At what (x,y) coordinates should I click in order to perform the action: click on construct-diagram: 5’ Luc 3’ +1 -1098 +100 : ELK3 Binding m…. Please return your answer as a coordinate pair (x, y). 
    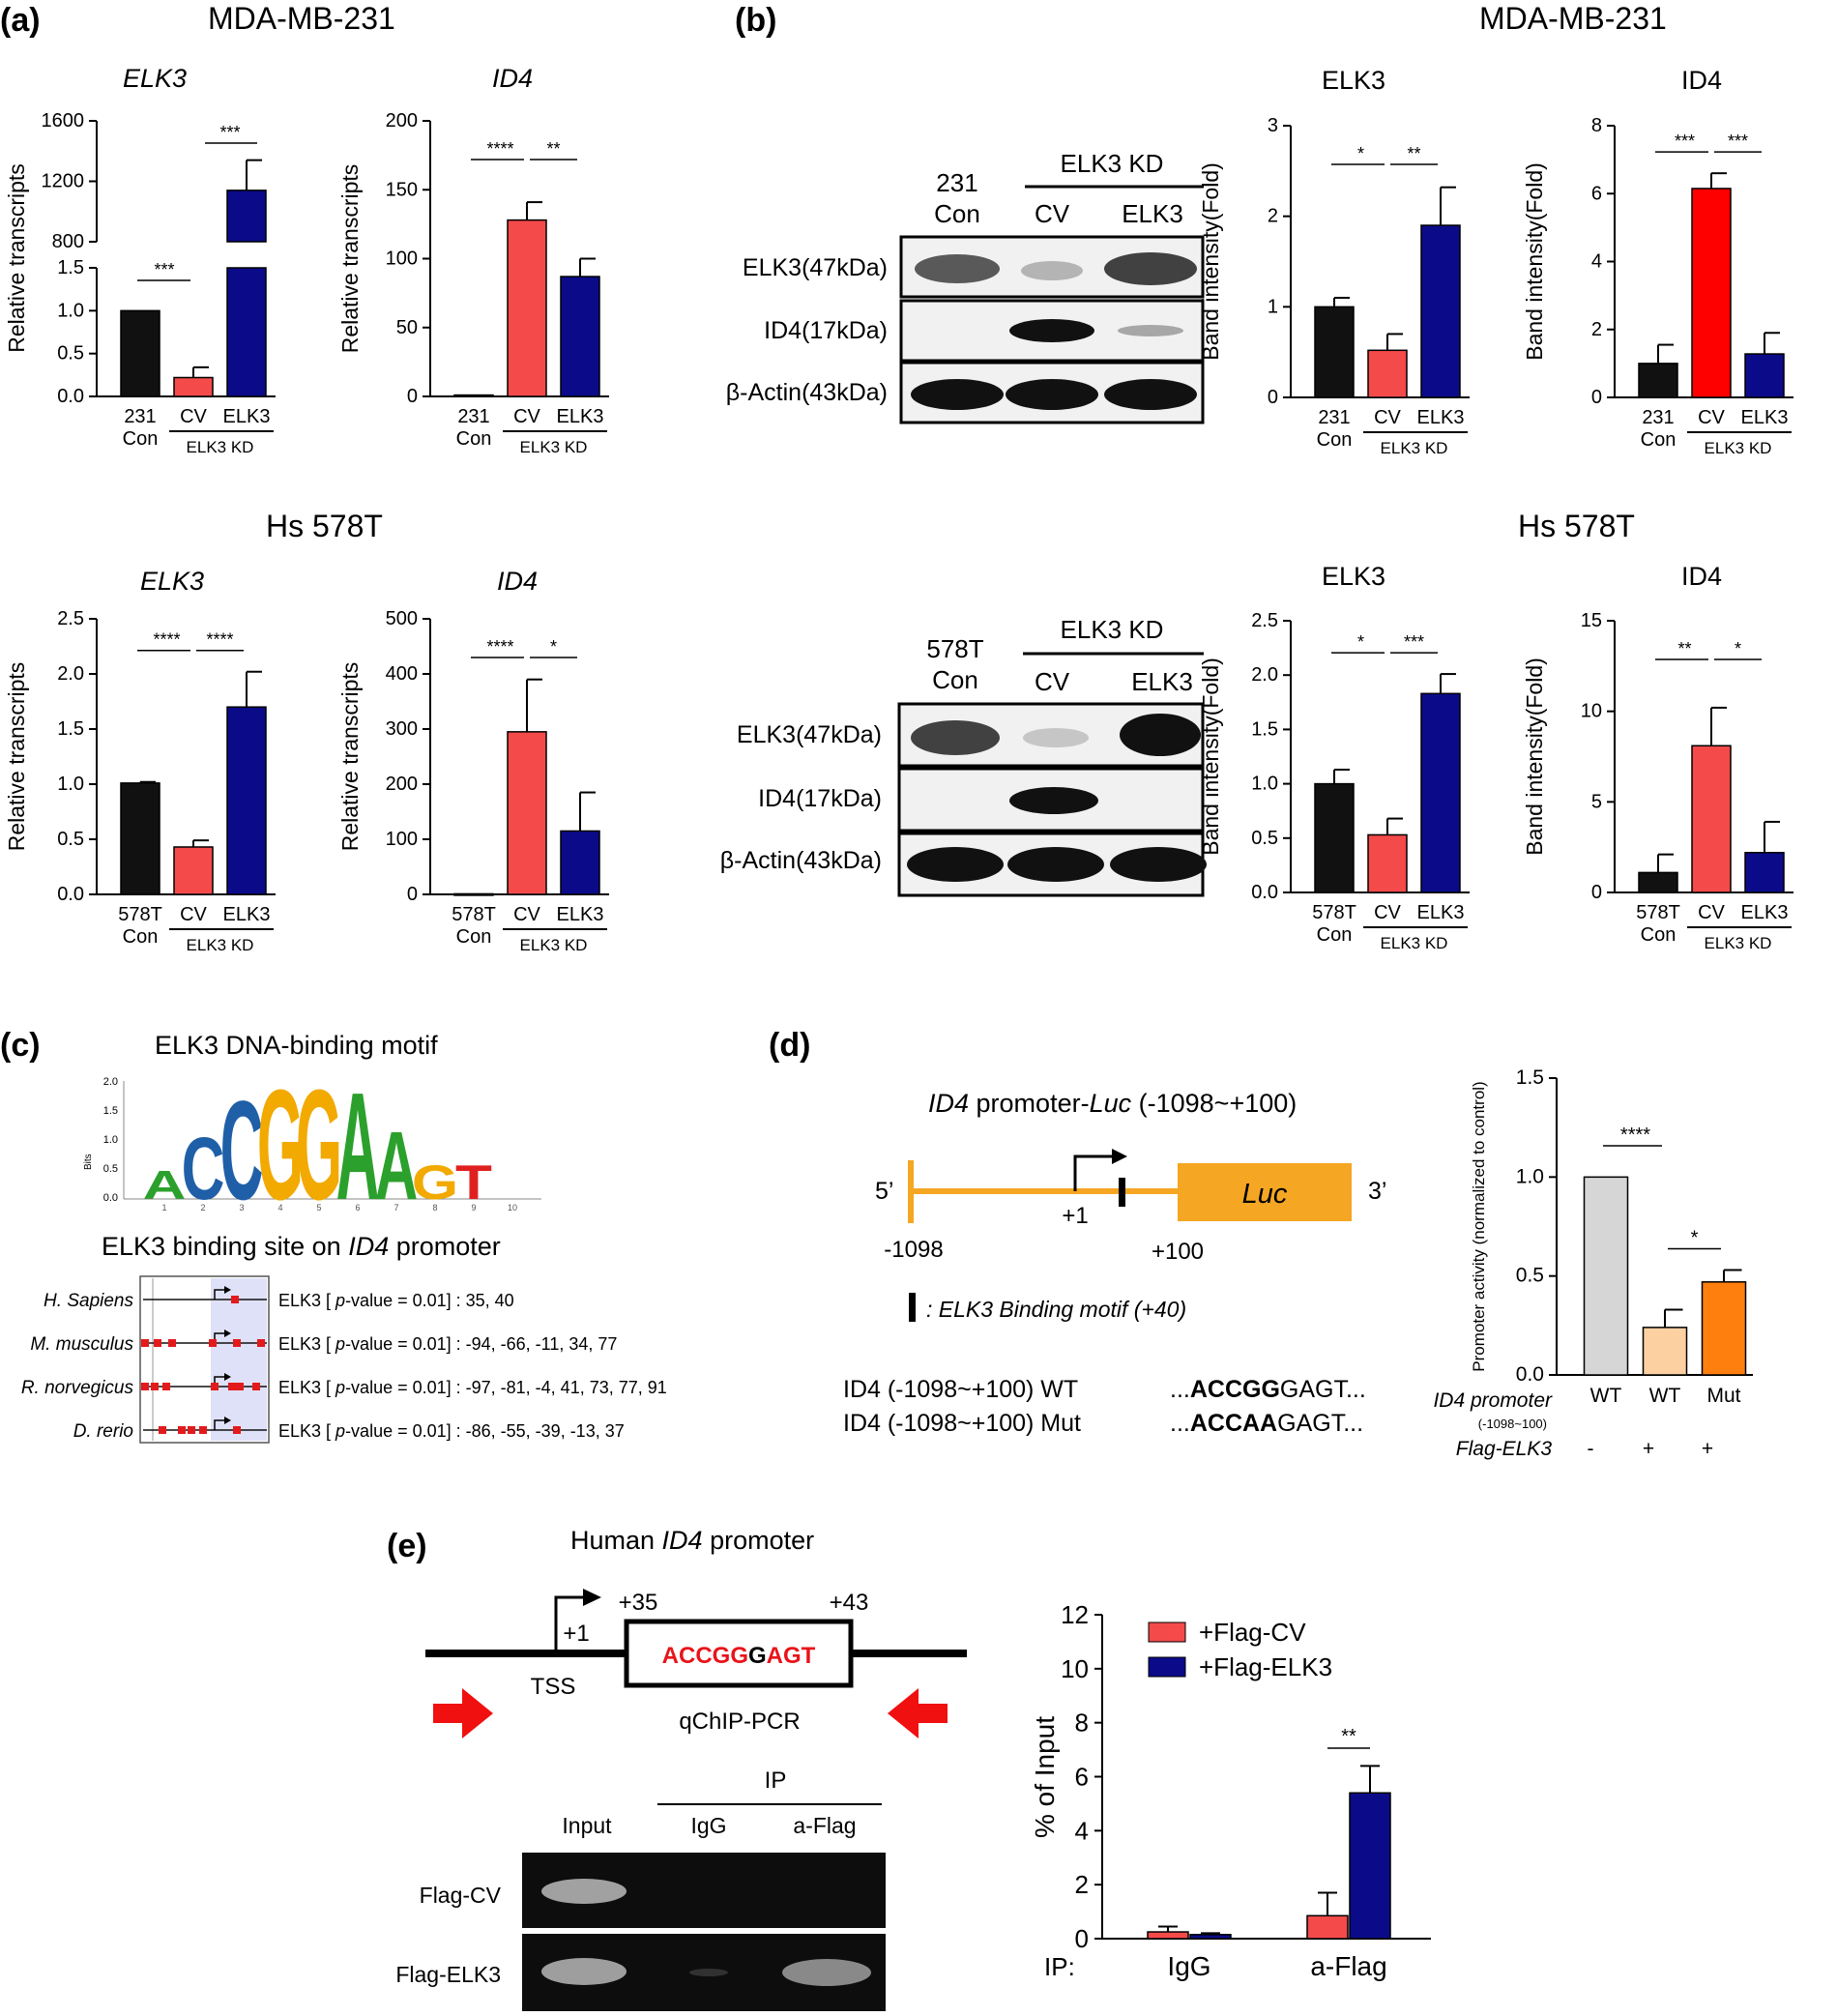
    Looking at the image, I should click on (1130, 1235).